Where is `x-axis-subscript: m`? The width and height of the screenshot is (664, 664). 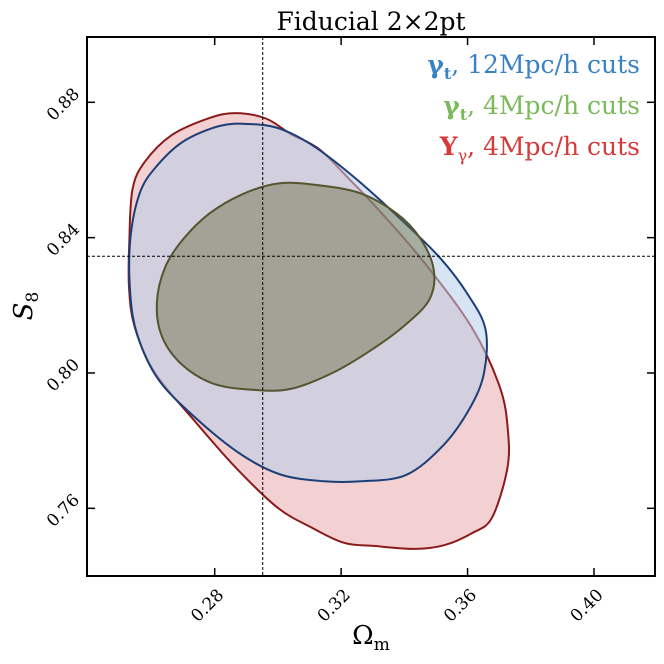
x-axis-subscript: m is located at coordinates (382, 645).